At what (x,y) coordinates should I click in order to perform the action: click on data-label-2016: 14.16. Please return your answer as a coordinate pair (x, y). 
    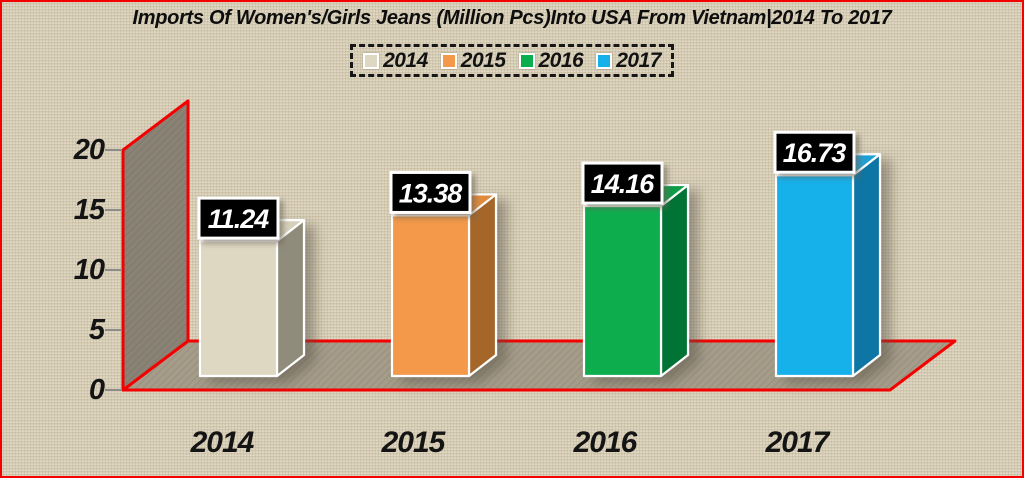
    Looking at the image, I should click on (622, 183).